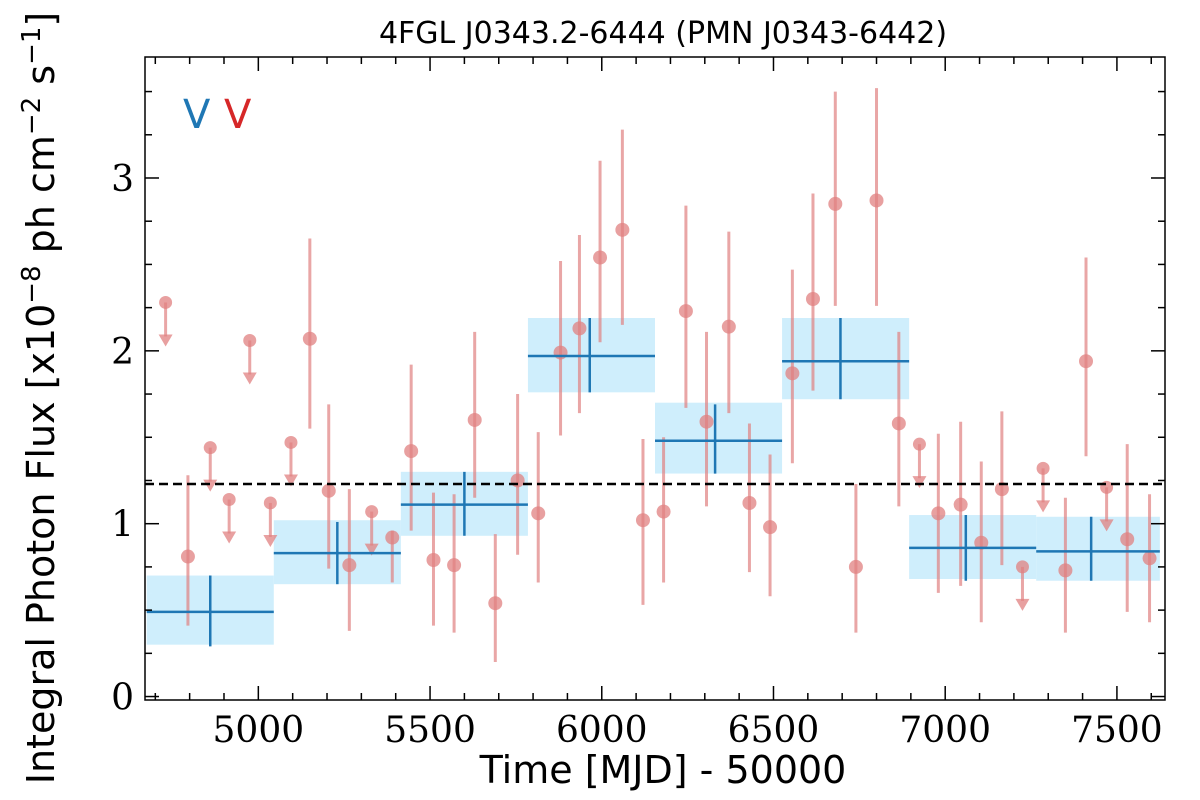 This screenshot has width=1200, height=800. What do you see at coordinates (217, 115) in the screenshot?
I see `corner-labels: V V` at bounding box center [217, 115].